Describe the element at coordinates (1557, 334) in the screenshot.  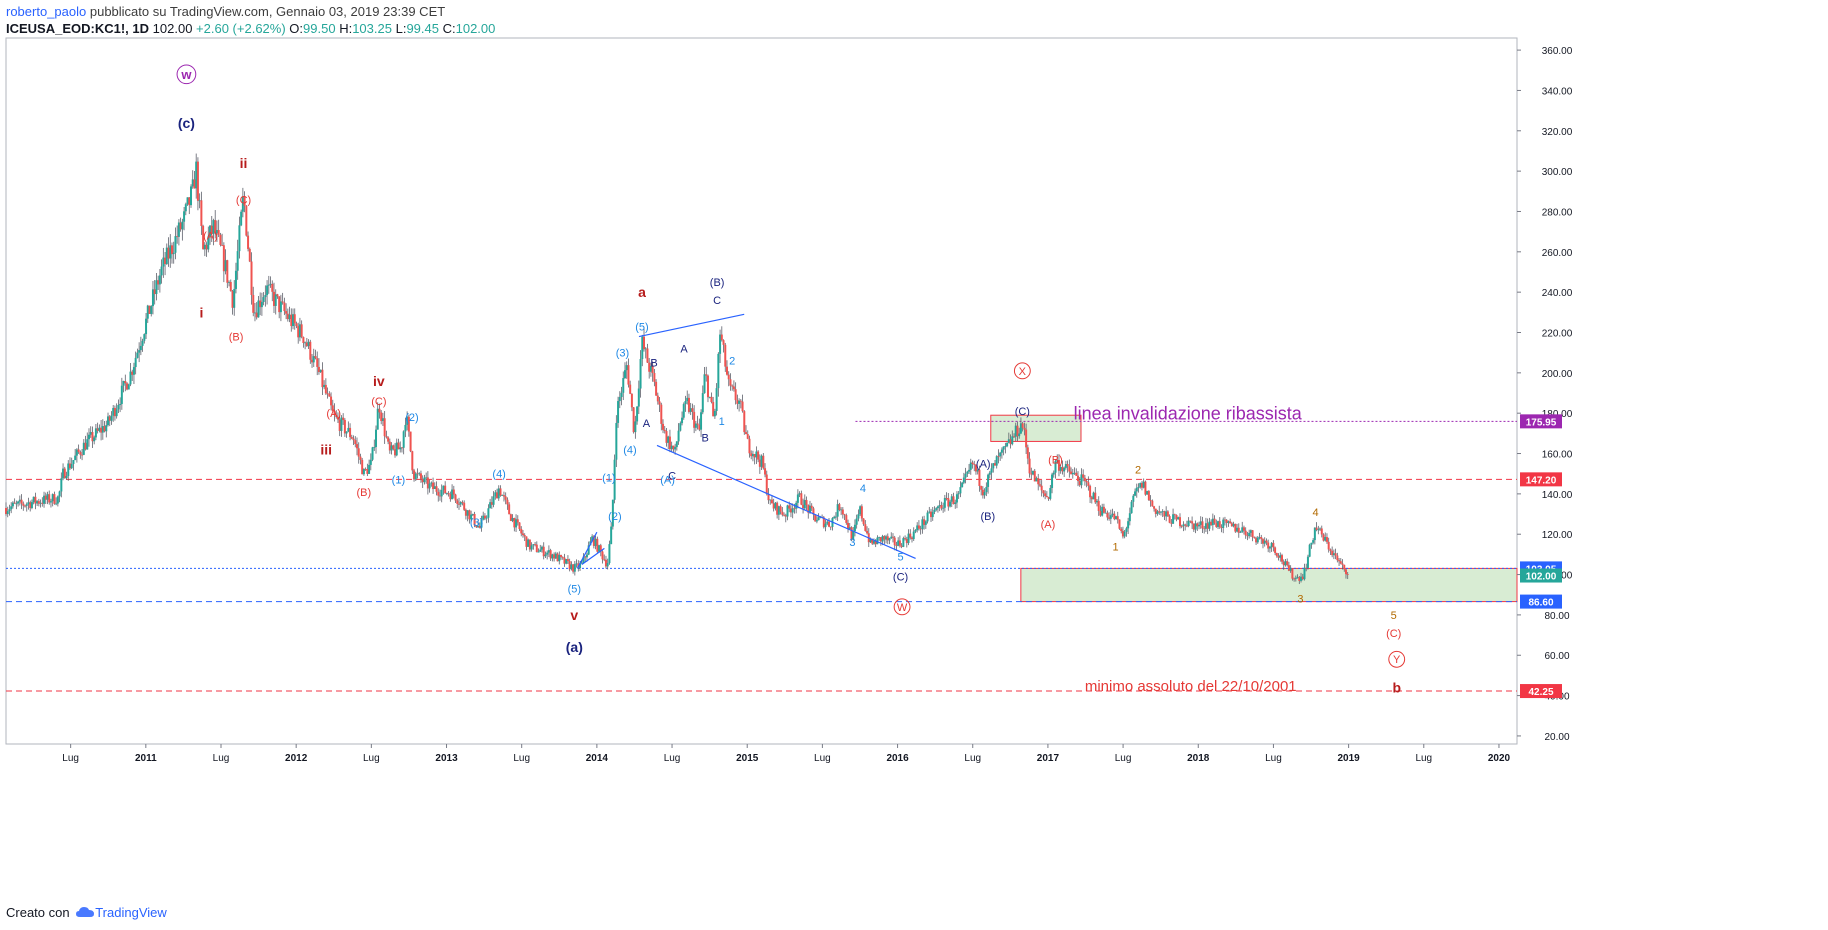
I see `y-tick-label: 220.00` at that location.